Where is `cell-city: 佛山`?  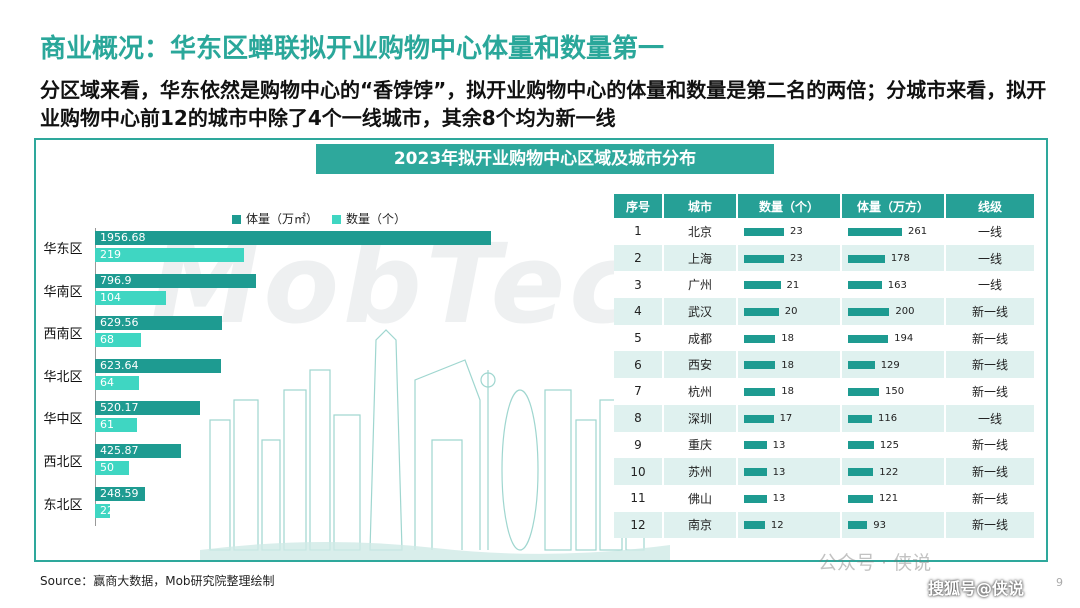
cell-city: 佛山 is located at coordinates (701, 498).